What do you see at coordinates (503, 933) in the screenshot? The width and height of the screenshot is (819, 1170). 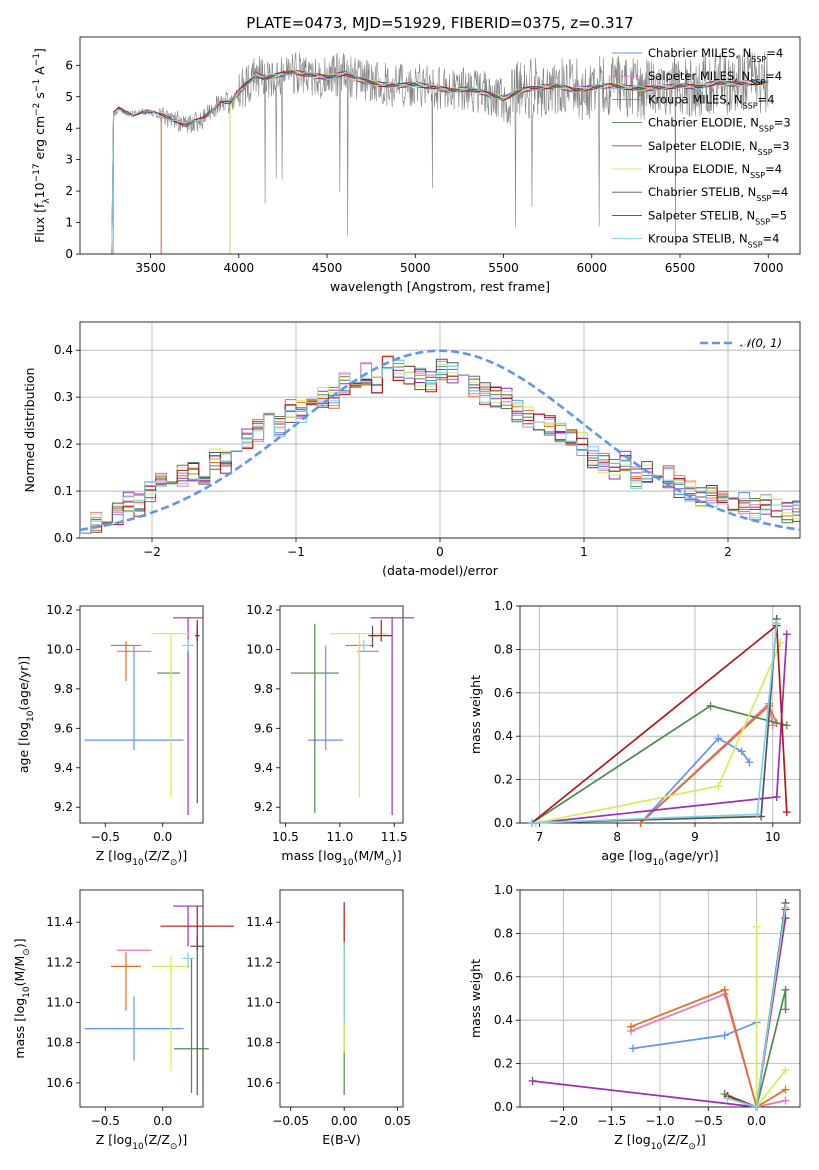 I see `y-tick-label: 0.8` at bounding box center [503, 933].